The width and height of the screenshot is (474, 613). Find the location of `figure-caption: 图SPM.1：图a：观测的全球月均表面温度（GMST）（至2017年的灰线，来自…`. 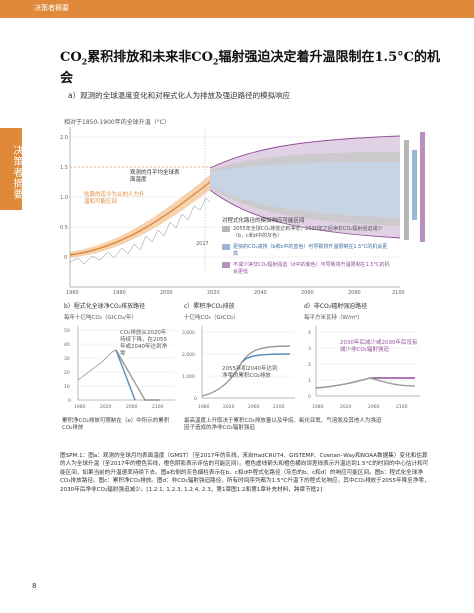

figure-caption: 图SPM.1：图a：观测的全球月均表面温度（GMST）（至2017年的灰线，来自… is located at coordinates (245, 473).